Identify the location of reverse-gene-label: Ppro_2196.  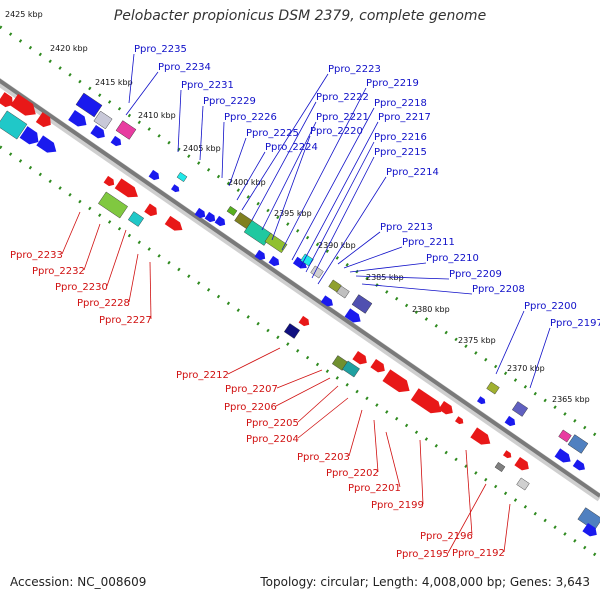
(446, 536).